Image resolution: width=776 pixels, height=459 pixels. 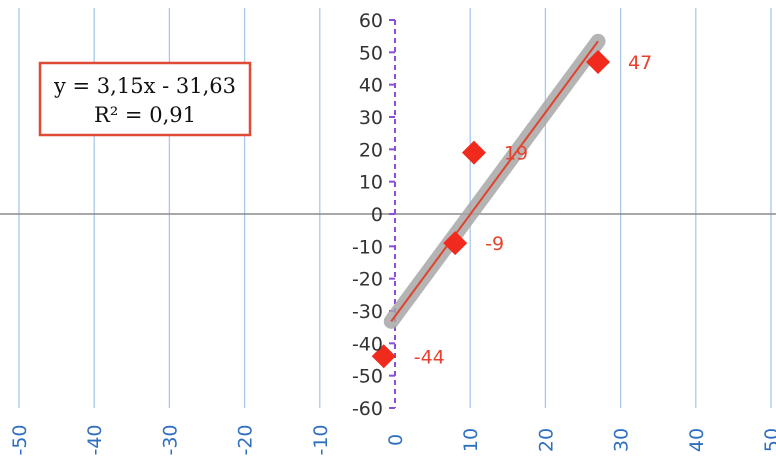 I want to click on x-tick-label: 10, so click(x=471, y=440).